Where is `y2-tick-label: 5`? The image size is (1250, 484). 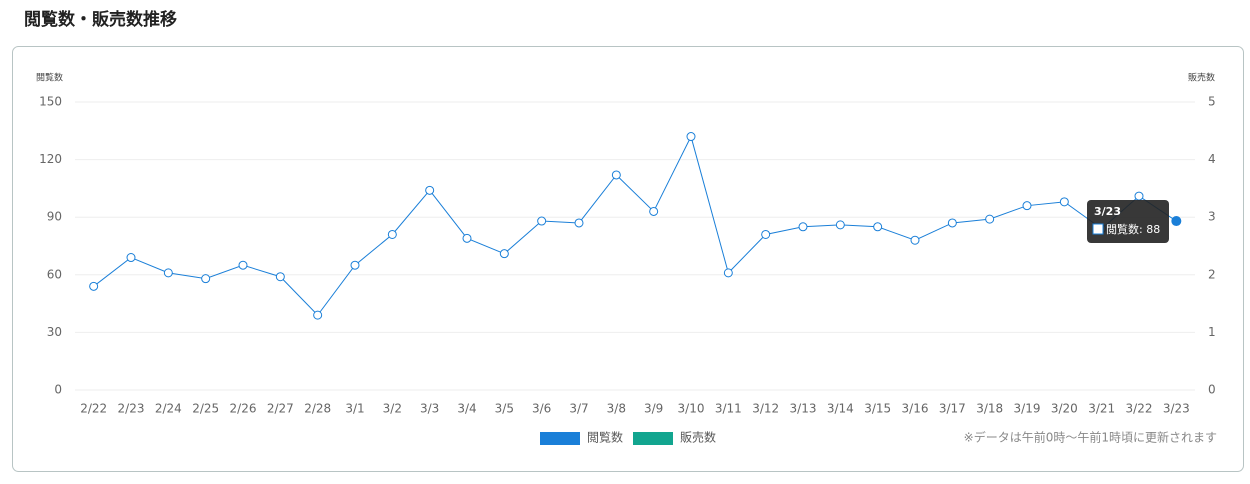 y2-tick-label: 5 is located at coordinates (1212, 102).